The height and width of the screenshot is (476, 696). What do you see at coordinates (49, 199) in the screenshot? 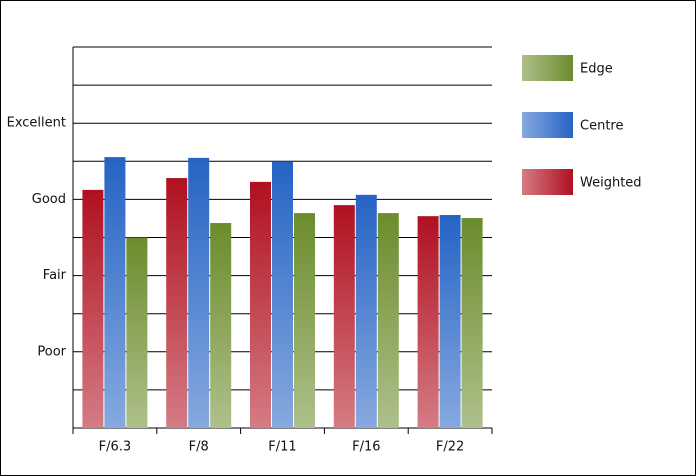
I see `y-tick-label: Good` at bounding box center [49, 199].